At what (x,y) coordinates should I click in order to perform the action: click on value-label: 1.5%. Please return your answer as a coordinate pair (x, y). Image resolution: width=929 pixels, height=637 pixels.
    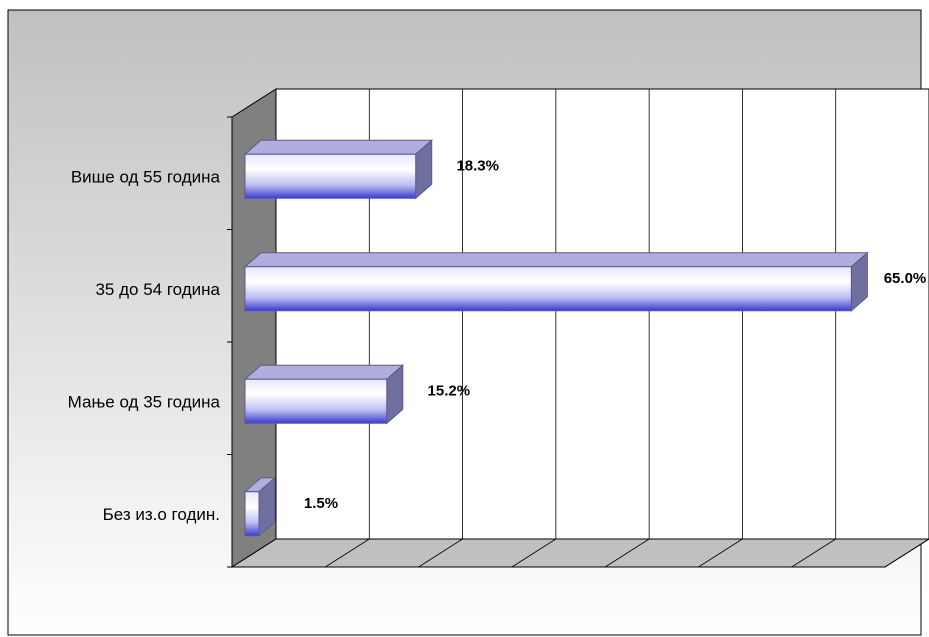
    Looking at the image, I should click on (321, 503).